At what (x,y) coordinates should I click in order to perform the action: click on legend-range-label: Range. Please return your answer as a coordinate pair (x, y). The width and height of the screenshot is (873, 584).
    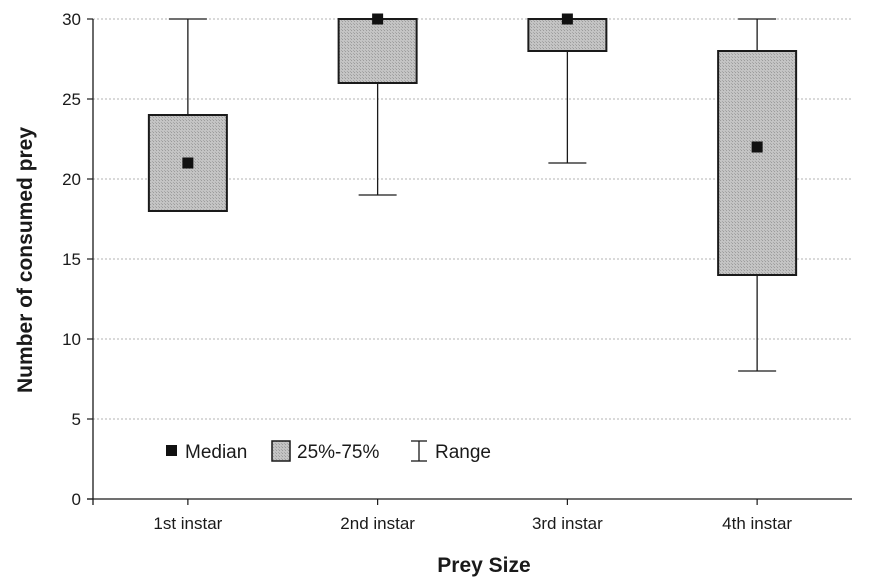
    Looking at the image, I should click on (463, 452).